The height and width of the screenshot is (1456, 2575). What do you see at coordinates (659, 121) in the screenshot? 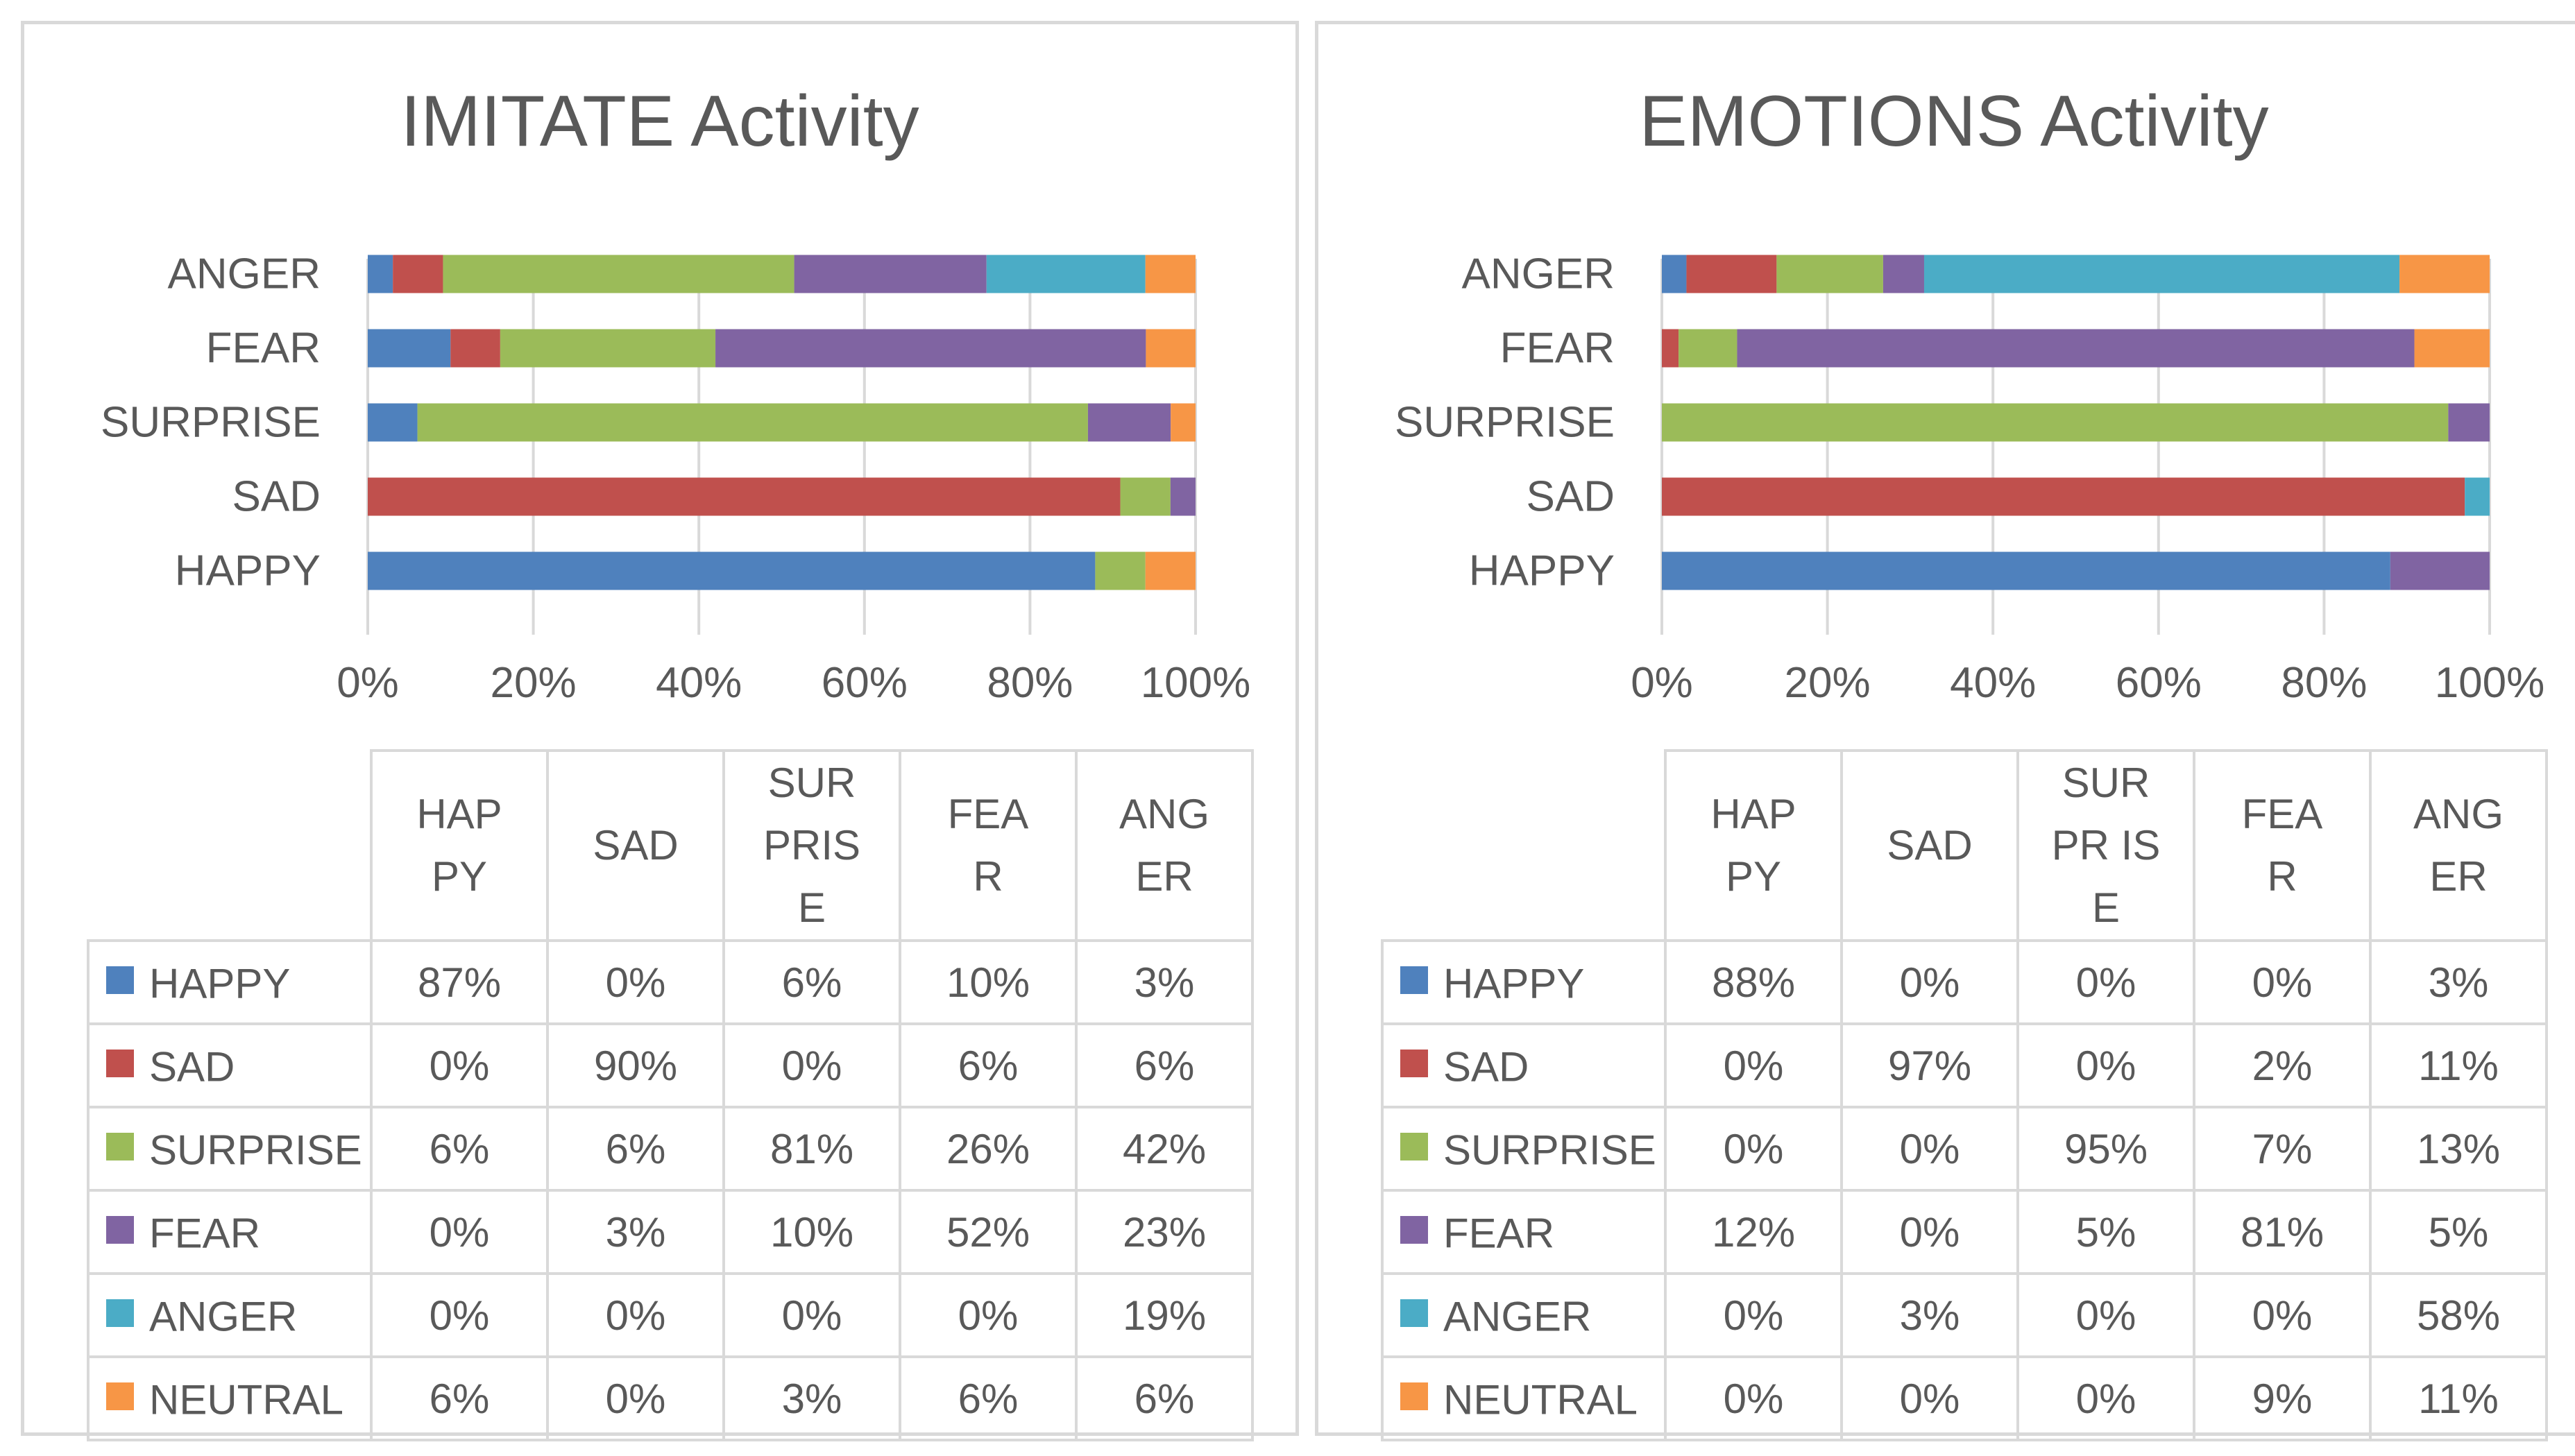
I see `chart-title: IMITATE Activity` at bounding box center [659, 121].